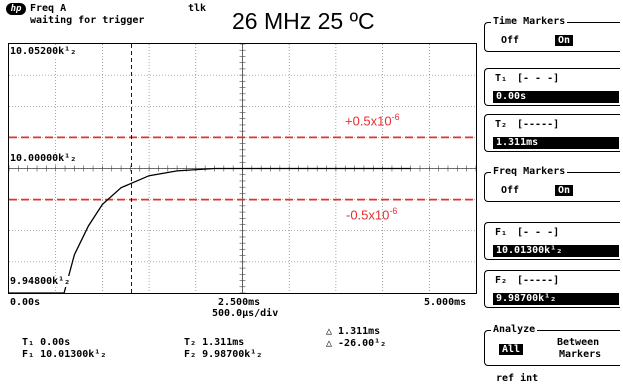 The width and height of the screenshot is (623, 386). What do you see at coordinates (538, 232) in the screenshot?
I see `f1-softkey-brackets: [- - -]` at bounding box center [538, 232].